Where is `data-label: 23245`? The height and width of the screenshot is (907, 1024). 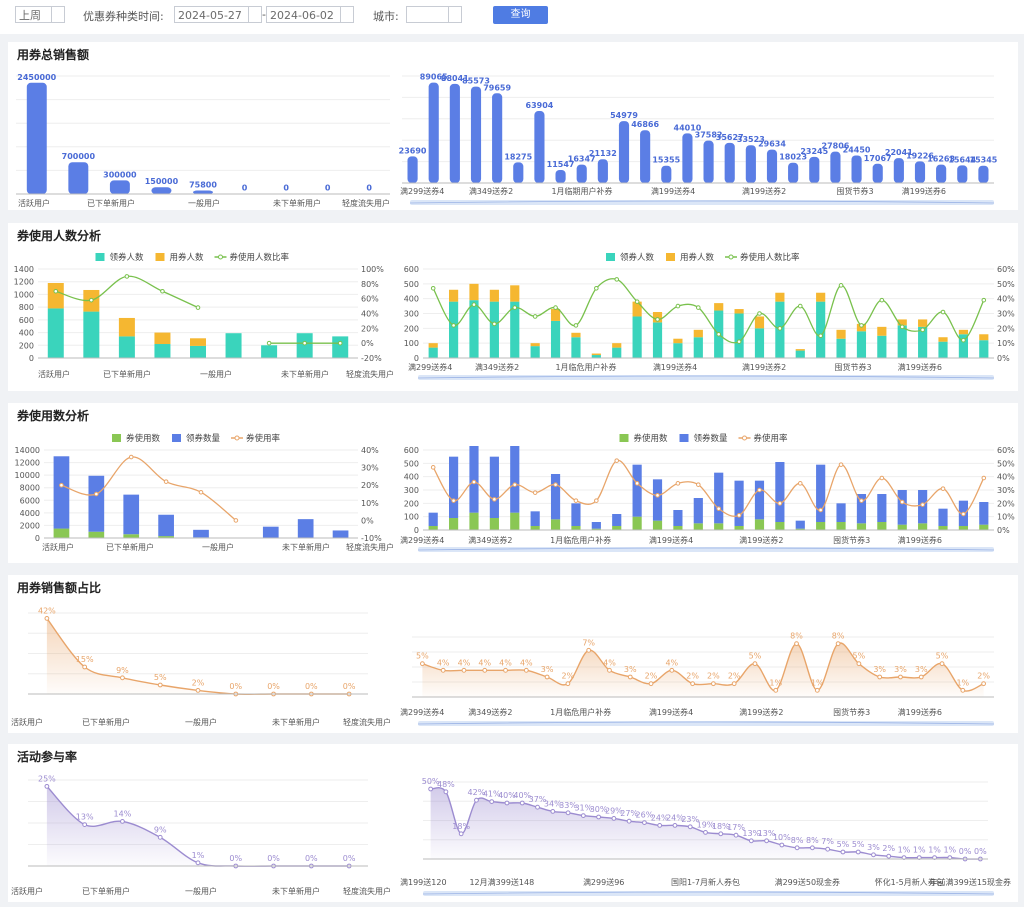
data-label: 23245 is located at coordinates (814, 151).